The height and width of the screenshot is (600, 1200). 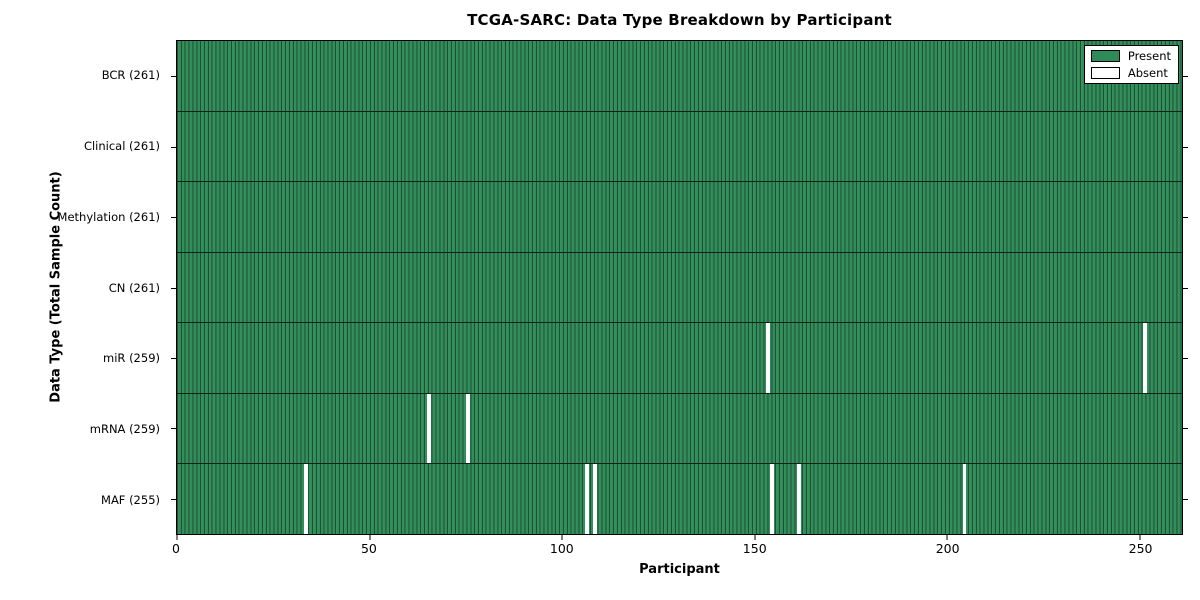 What do you see at coordinates (1147, 73) in the screenshot?
I see `legend-label-absent: Absent` at bounding box center [1147, 73].